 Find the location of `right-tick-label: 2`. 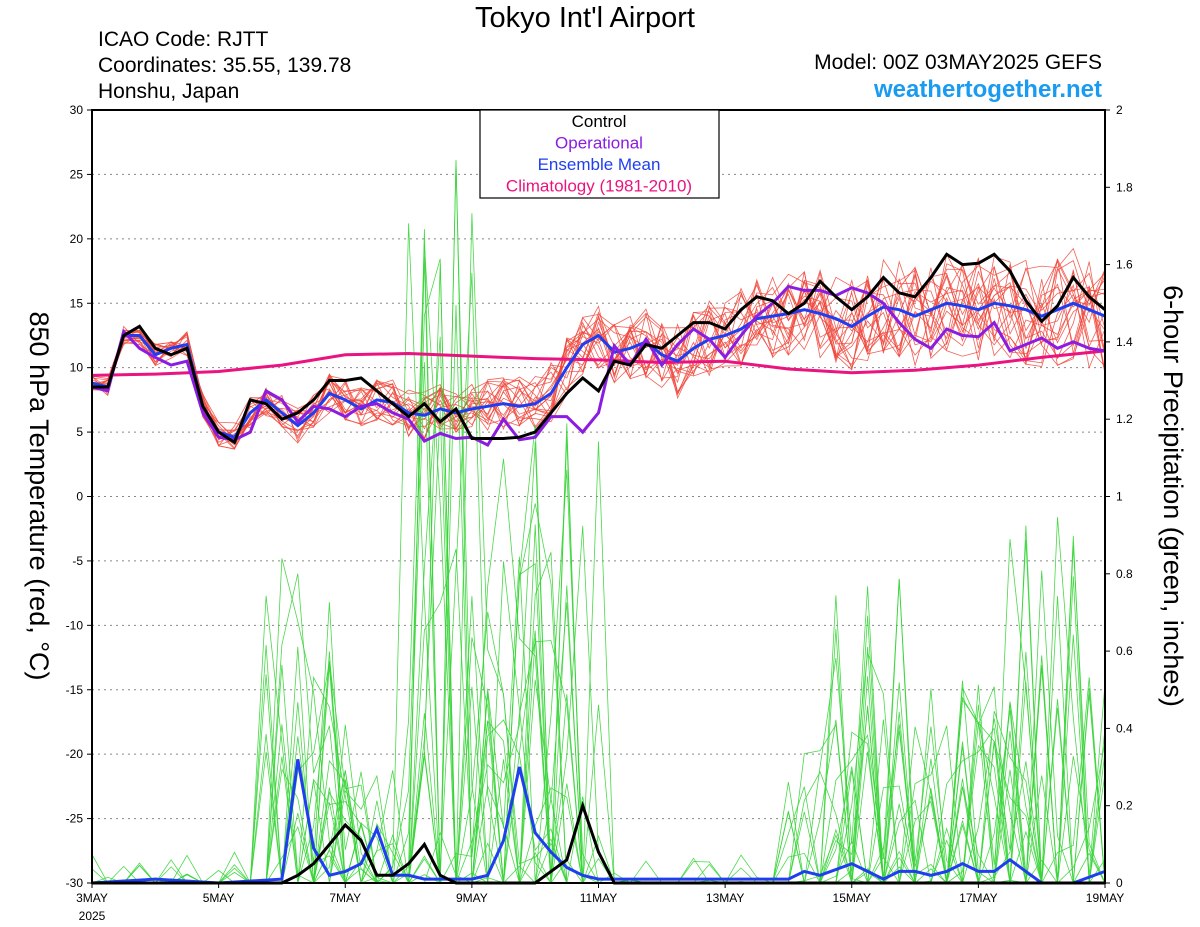

right-tick-label: 2 is located at coordinates (1119, 110).